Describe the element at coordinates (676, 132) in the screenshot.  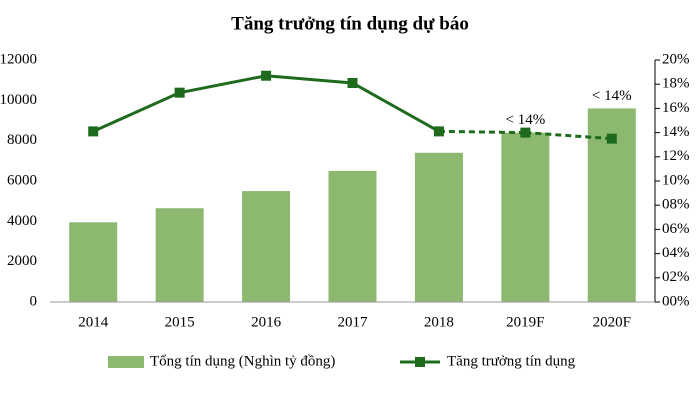
I see `y2-tick-label: 14%` at that location.